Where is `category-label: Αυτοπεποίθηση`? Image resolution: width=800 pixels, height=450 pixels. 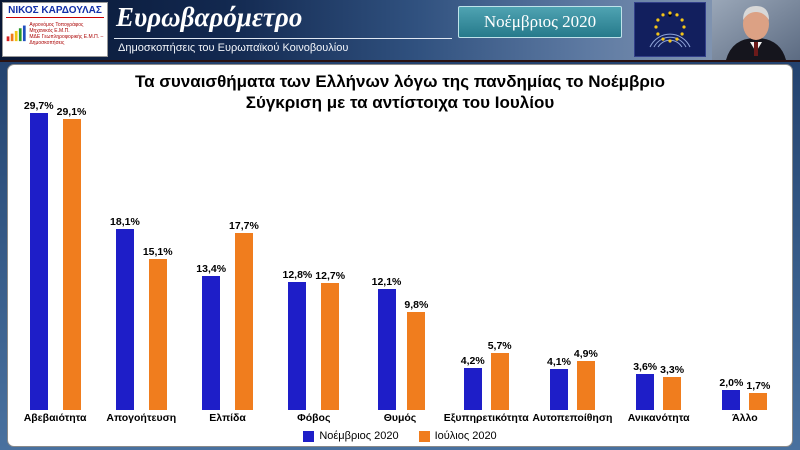 category-label: Αυτοπεποίθηση is located at coordinates (572, 418).